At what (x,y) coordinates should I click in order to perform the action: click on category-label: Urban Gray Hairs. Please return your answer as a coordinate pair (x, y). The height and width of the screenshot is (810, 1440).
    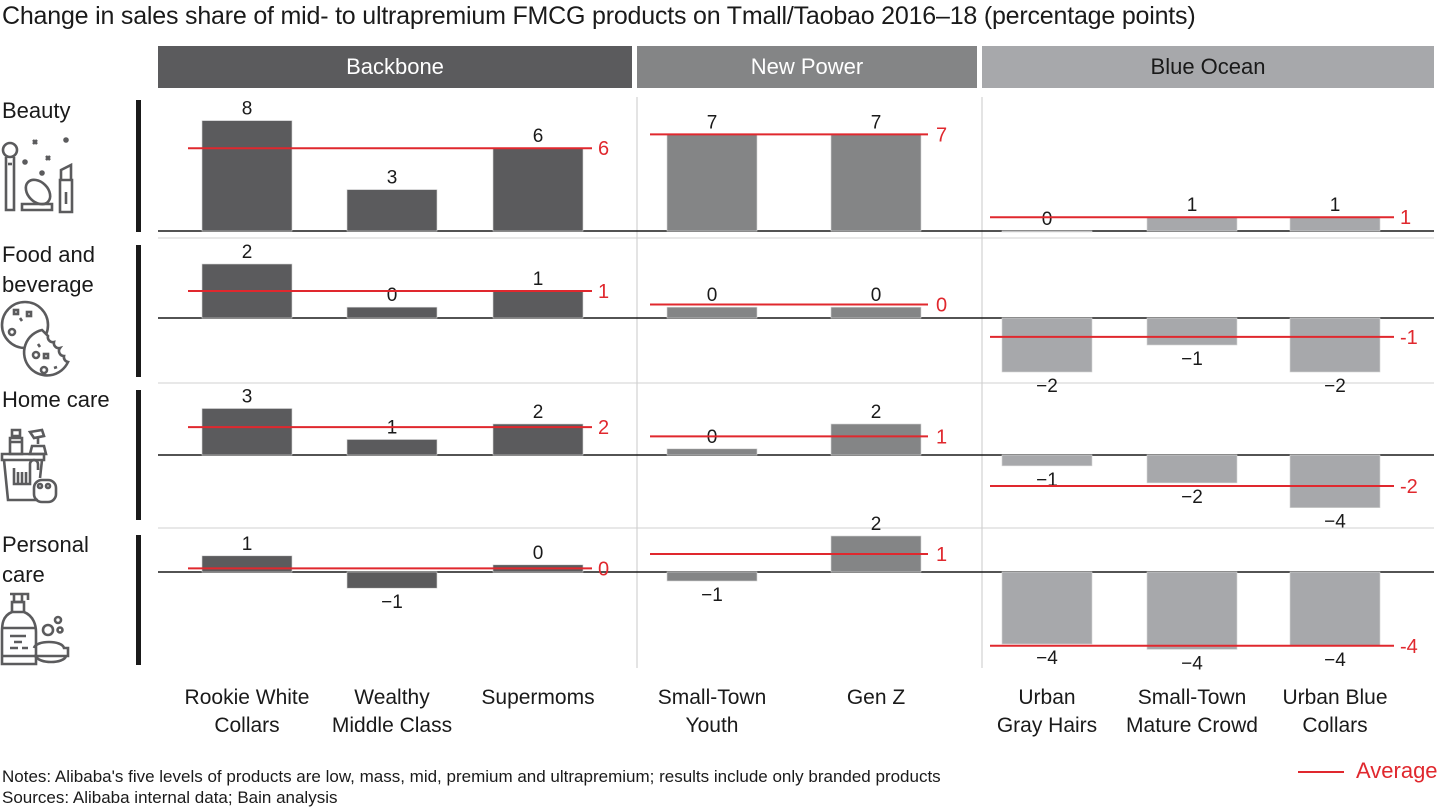
    Looking at the image, I should click on (1047, 712).